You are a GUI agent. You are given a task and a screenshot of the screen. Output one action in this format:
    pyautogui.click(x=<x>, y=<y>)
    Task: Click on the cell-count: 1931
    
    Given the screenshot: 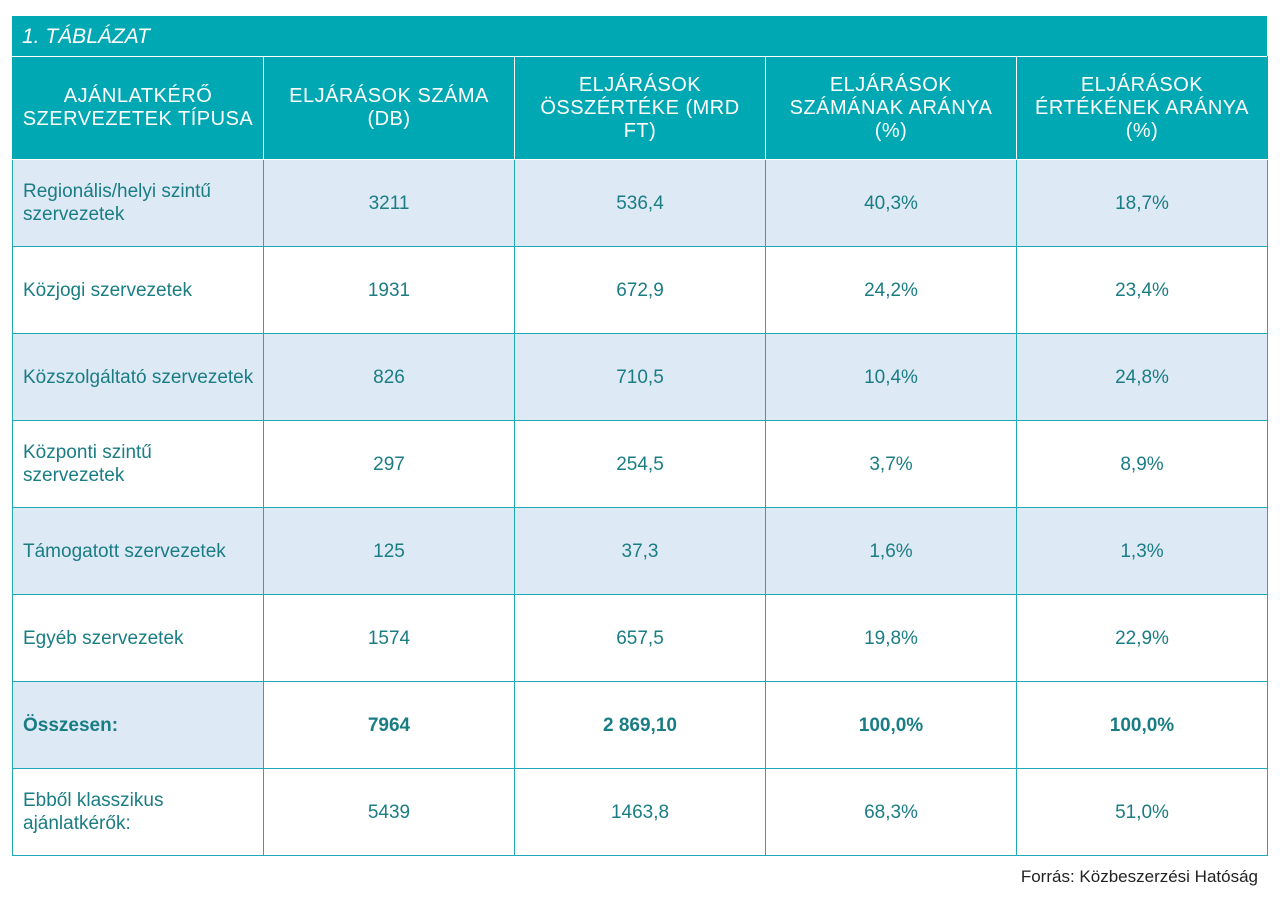 What is the action you would take?
    pyautogui.click(x=389, y=290)
    